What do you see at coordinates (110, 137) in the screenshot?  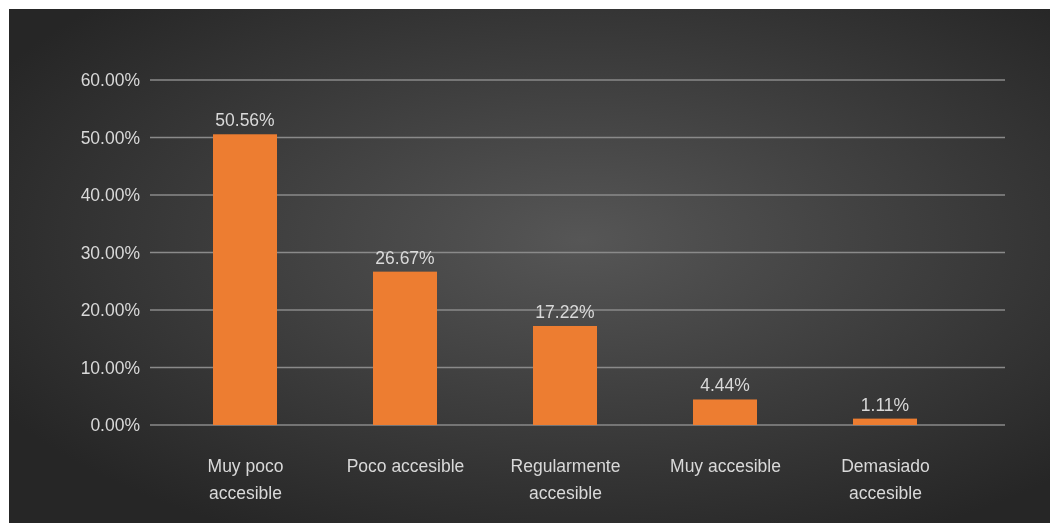 I see `y-tick-label: 50.00%` at bounding box center [110, 137].